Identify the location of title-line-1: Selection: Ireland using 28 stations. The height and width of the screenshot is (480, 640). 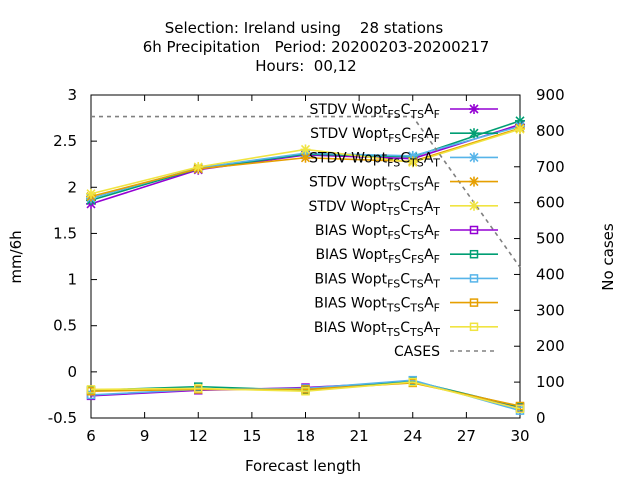
(304, 28).